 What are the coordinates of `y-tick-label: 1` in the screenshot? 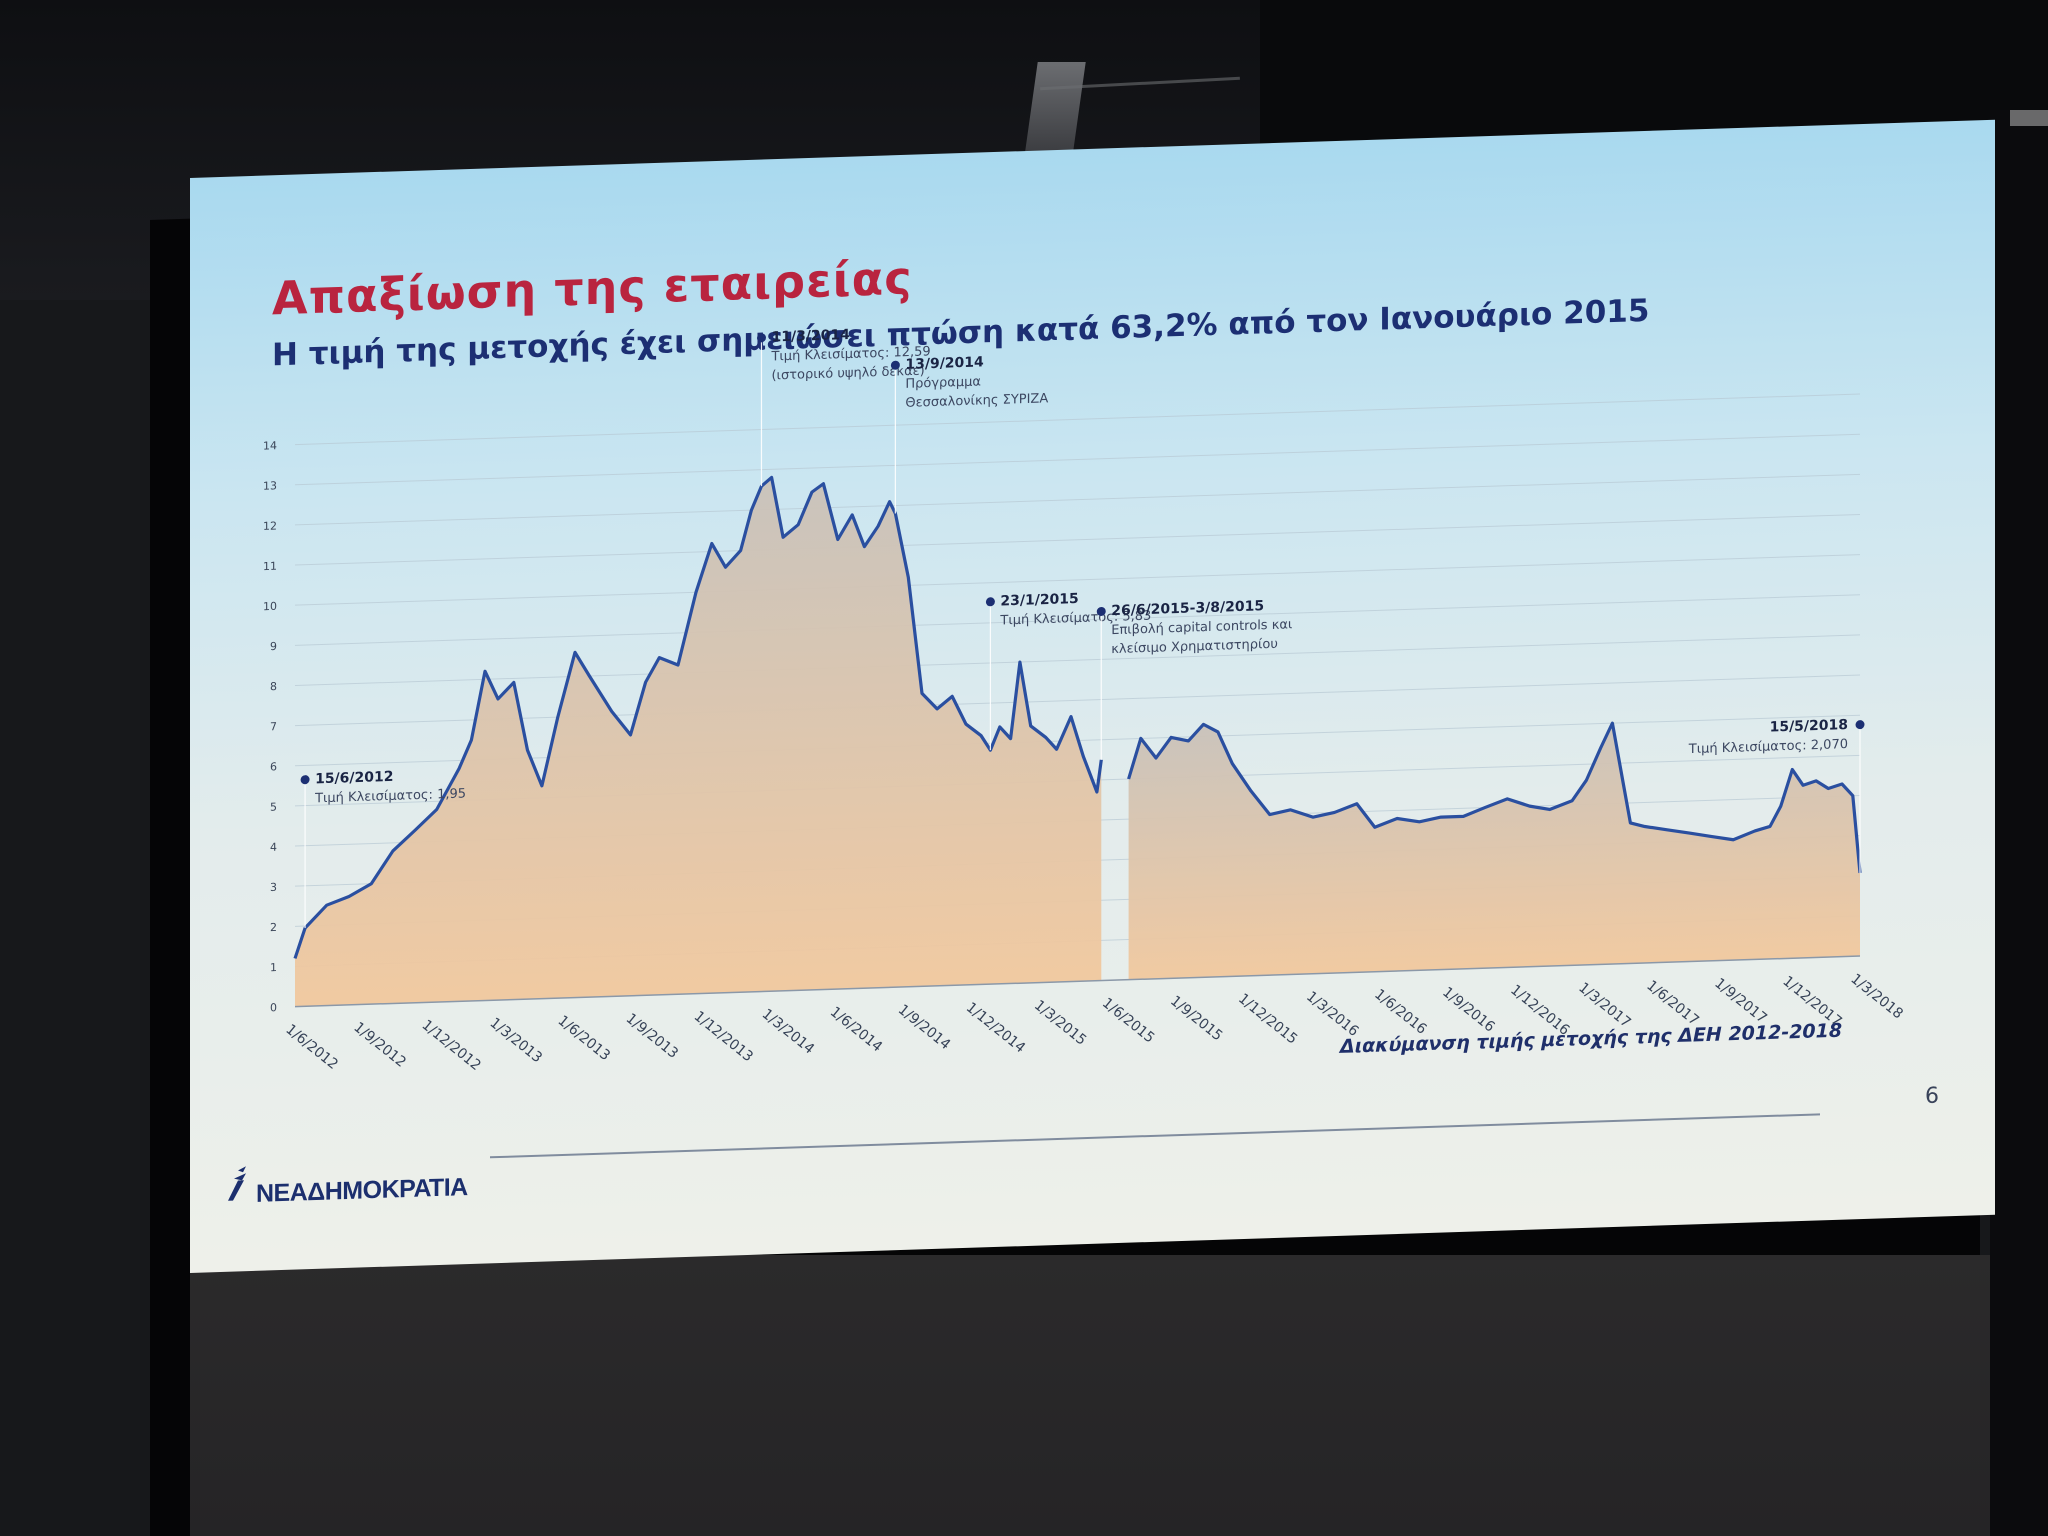 It's located at (273, 967).